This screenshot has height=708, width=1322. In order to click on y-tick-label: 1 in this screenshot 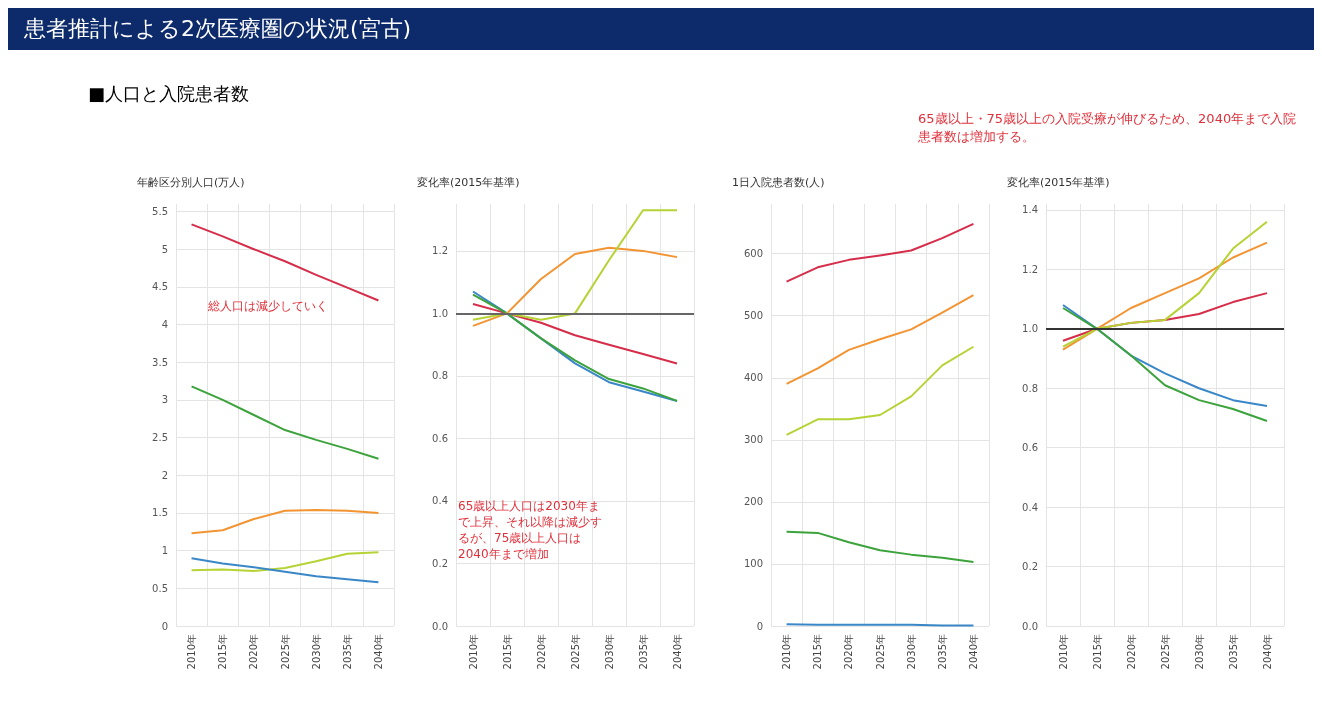, I will do `click(164, 551)`.